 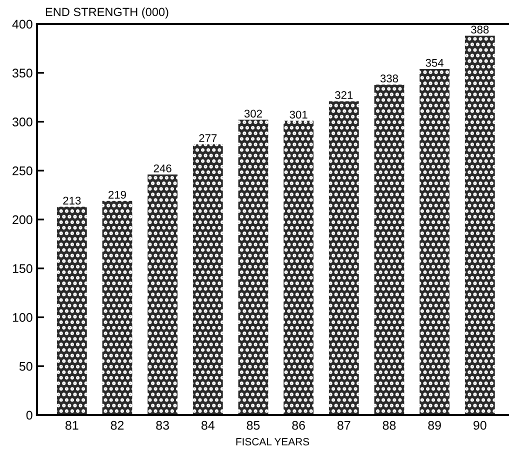 What do you see at coordinates (117, 425) in the screenshot?
I see `x-tick-label: 82` at bounding box center [117, 425].